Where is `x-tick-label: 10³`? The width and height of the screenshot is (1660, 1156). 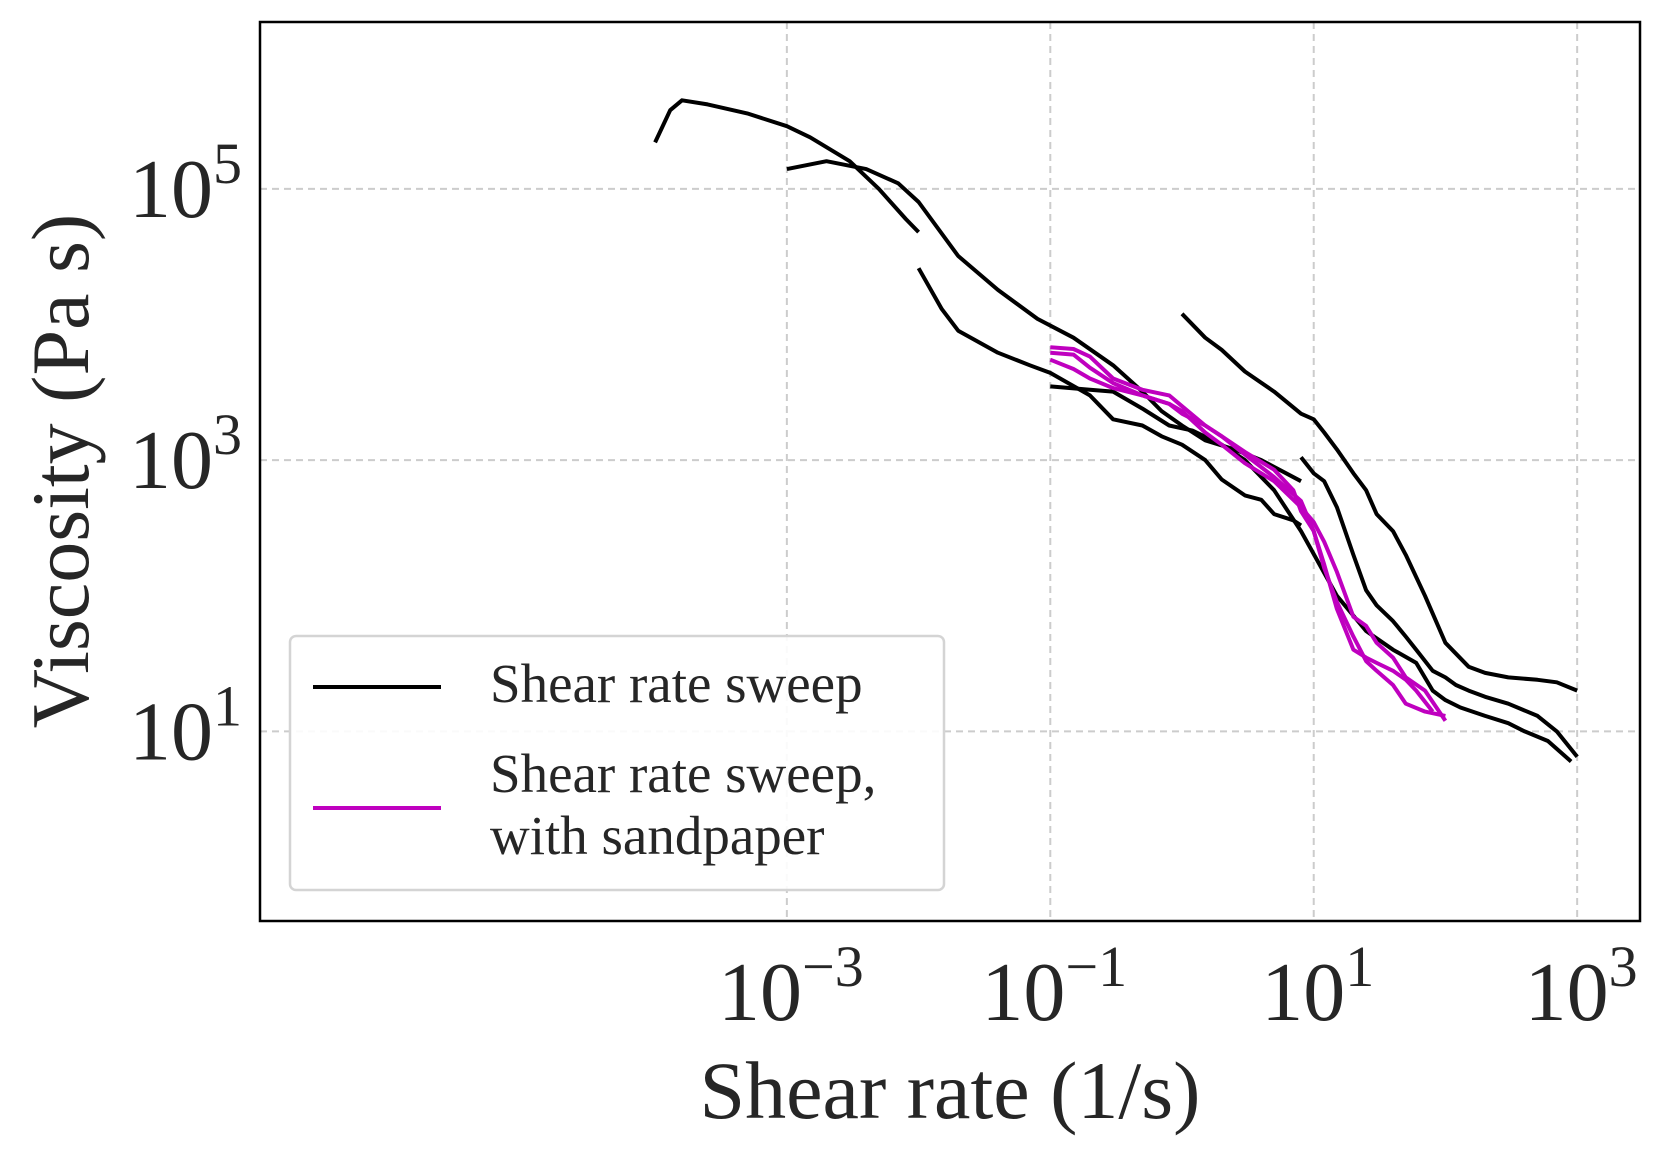
x-tick-label: 10³ is located at coordinates (1581, 986).